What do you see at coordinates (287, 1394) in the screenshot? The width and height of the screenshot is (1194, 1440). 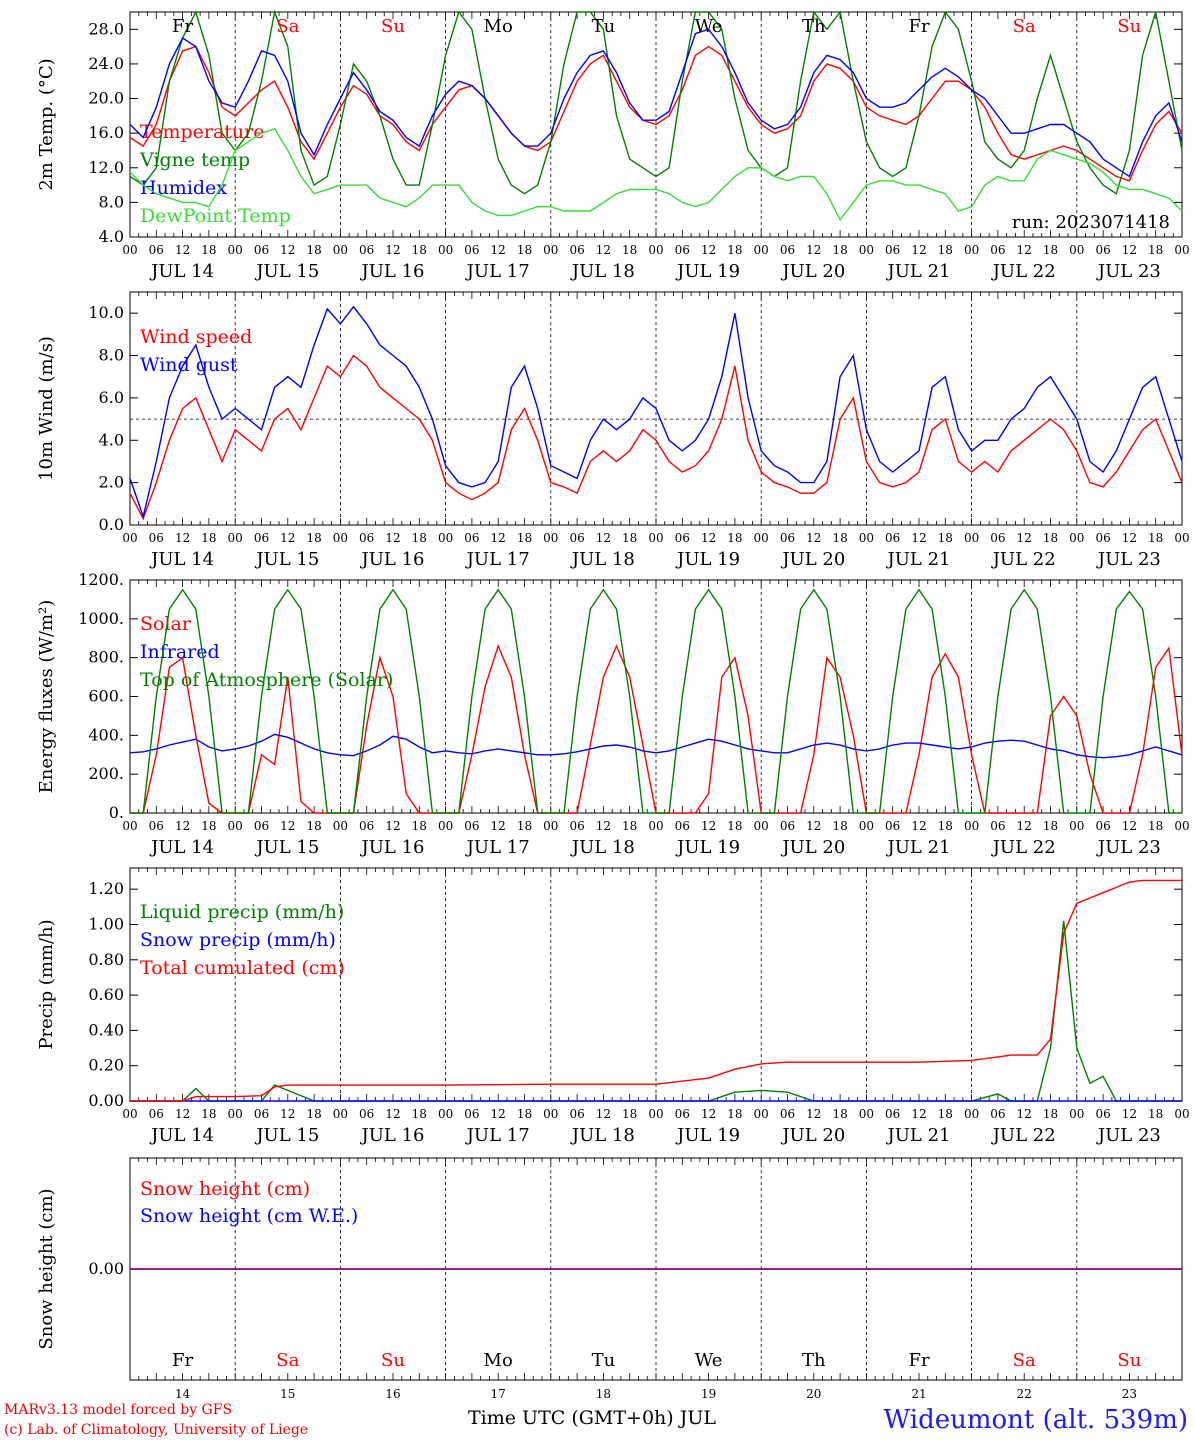 I see `day-number-label: 15` at bounding box center [287, 1394].